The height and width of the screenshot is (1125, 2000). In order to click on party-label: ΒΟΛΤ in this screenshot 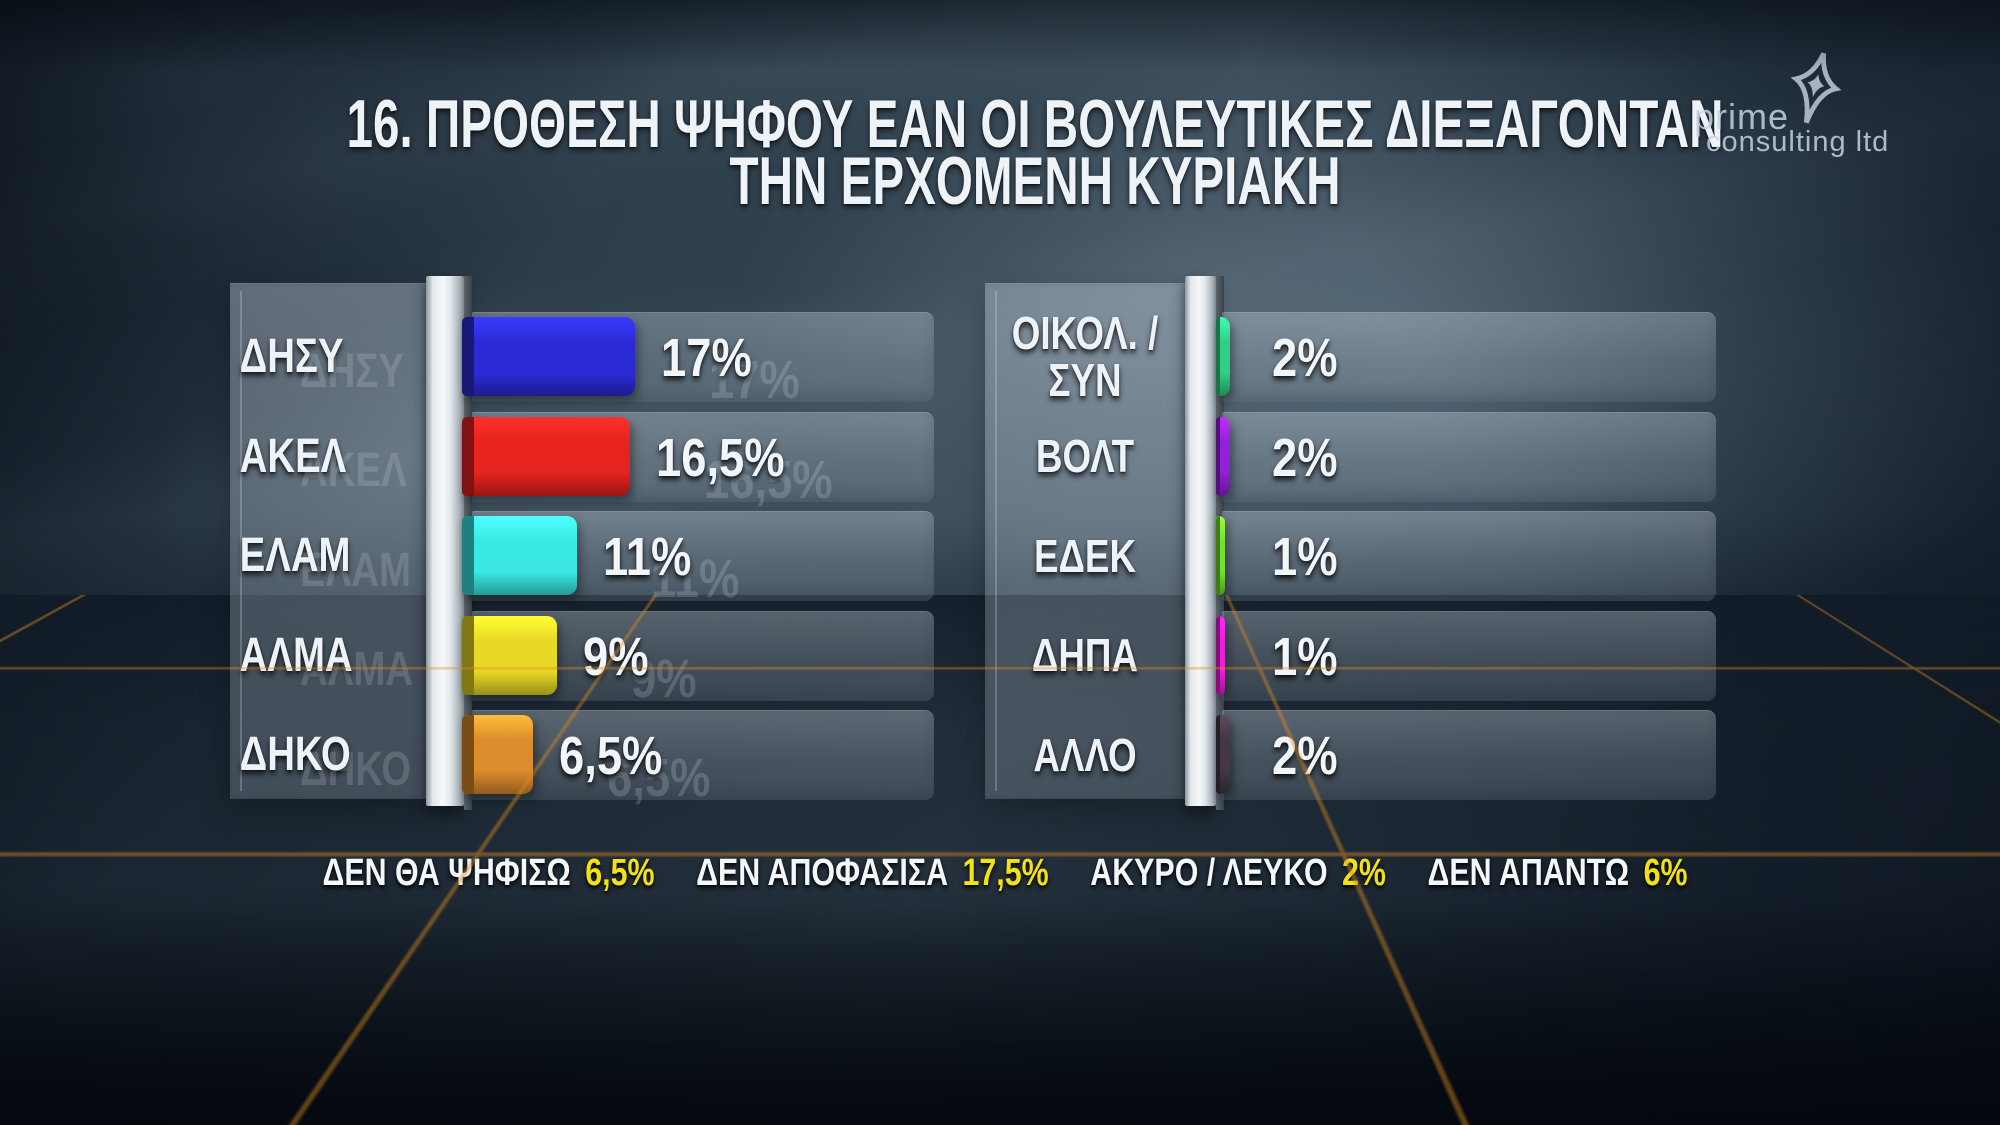, I will do `click(1085, 457)`.